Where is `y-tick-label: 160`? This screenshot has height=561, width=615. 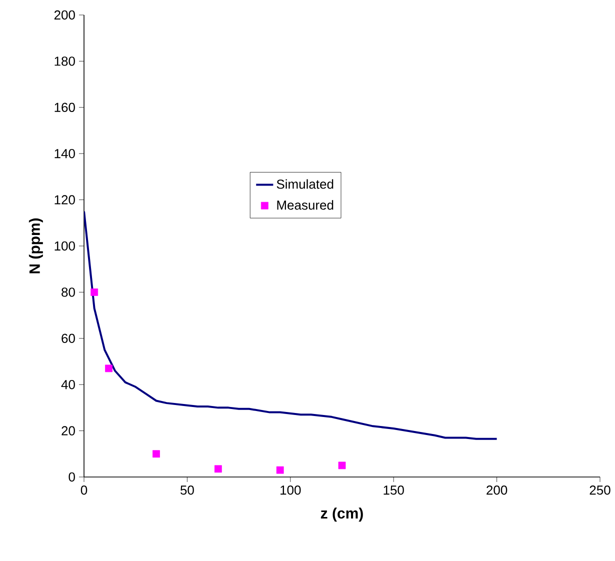
y-tick-label: 160 is located at coordinates (64, 107).